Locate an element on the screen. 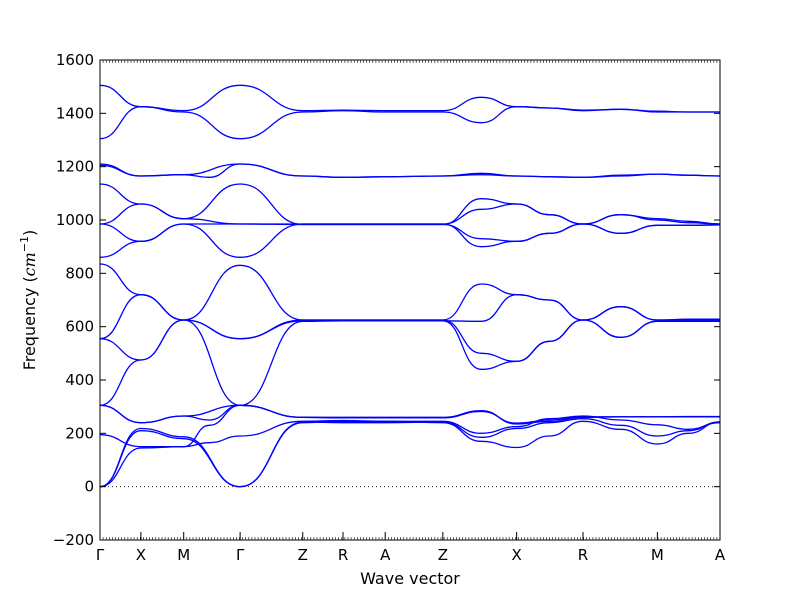 This screenshot has width=800, height=600. y-tick-label: 1400 is located at coordinates (75, 113).